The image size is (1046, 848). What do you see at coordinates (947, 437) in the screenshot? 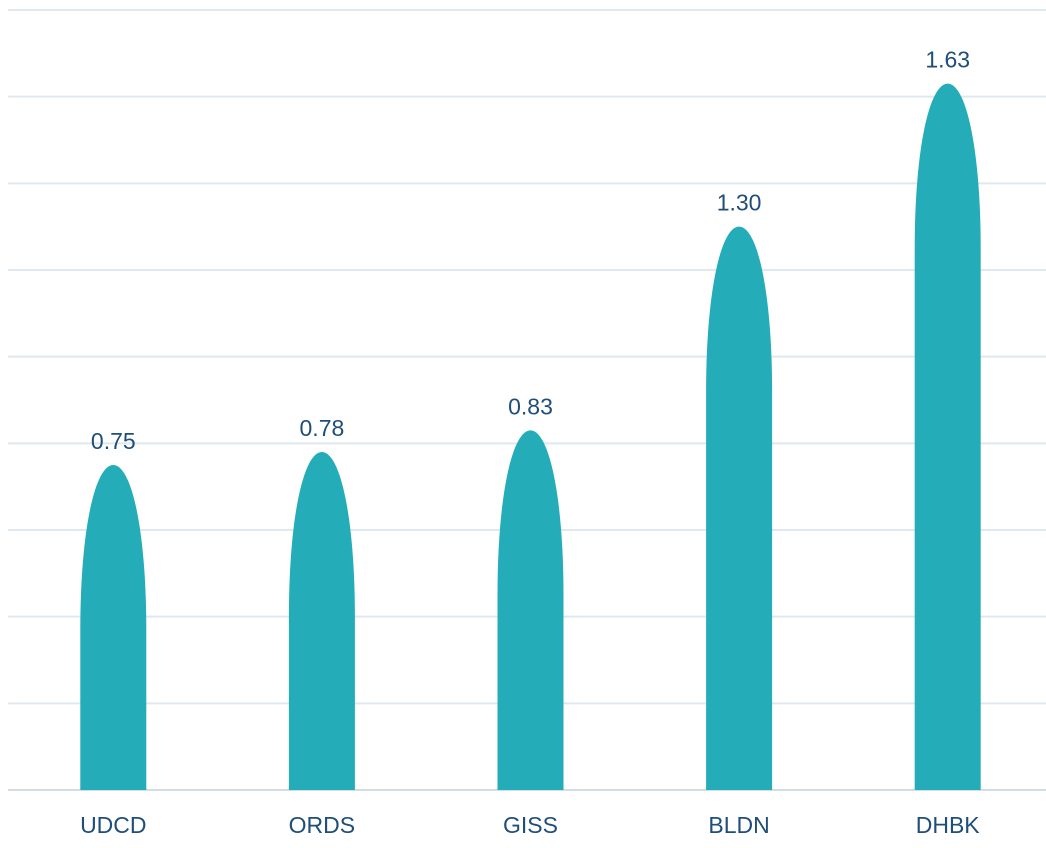
I see `bar-dhbk` at bounding box center [947, 437].